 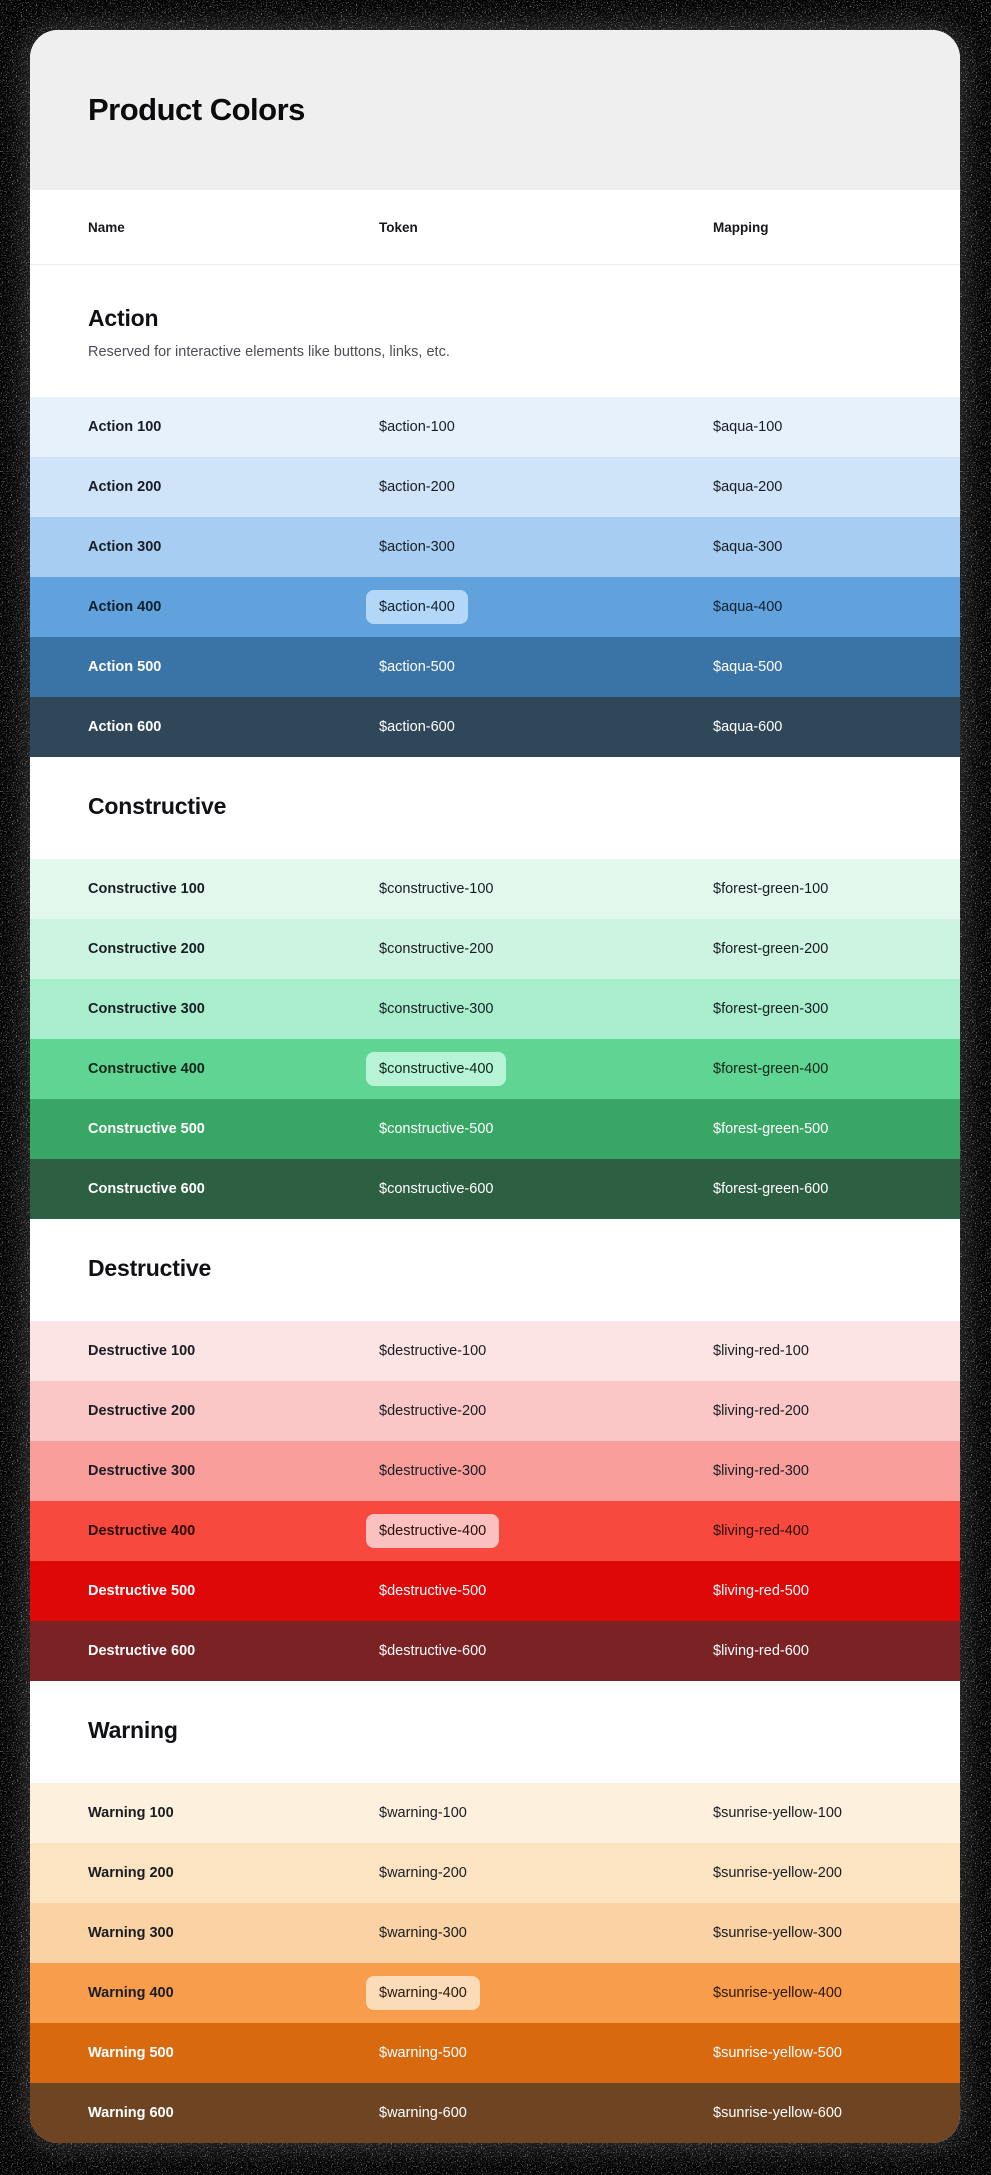 I want to click on row-token-cell: $destructive-100, so click(x=546, y=1351).